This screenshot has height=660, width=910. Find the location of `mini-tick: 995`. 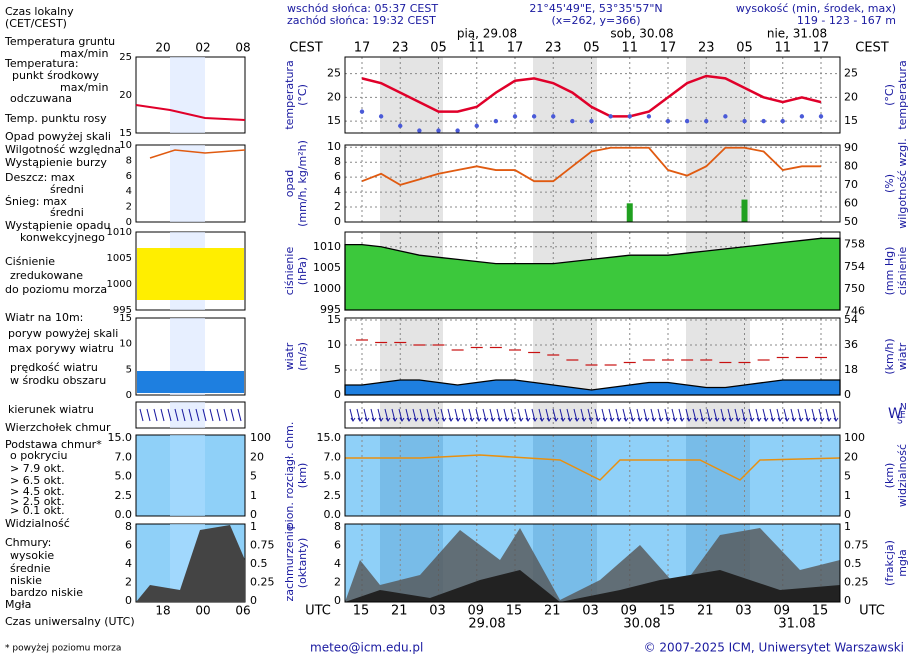

mini-tick: 995 is located at coordinates (122, 310).